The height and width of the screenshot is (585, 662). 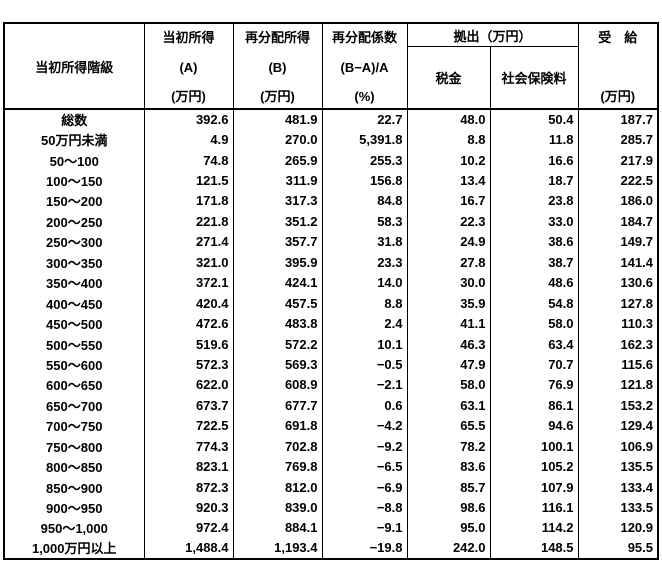 I want to click on table-row: 350～400 372.1 424.1 14.0 30.0 48.6 130.6, so click(x=331, y=282).